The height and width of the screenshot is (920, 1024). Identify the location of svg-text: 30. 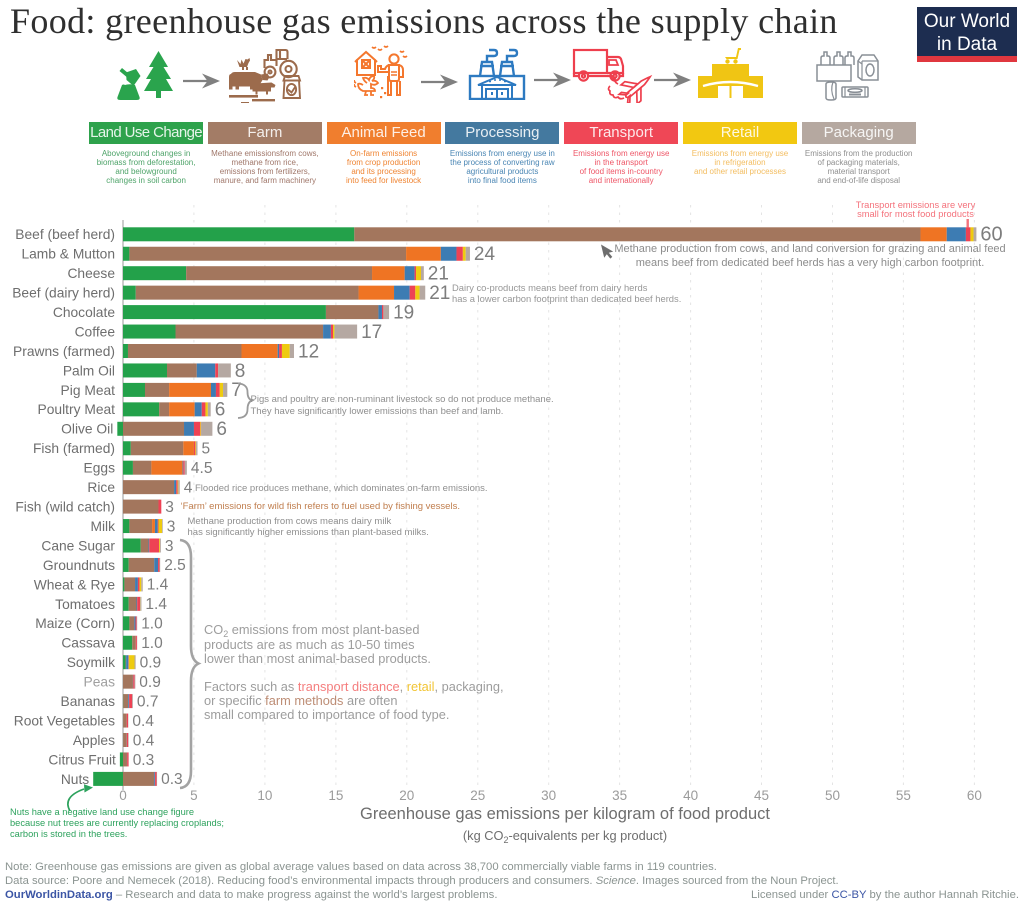
(548, 795).